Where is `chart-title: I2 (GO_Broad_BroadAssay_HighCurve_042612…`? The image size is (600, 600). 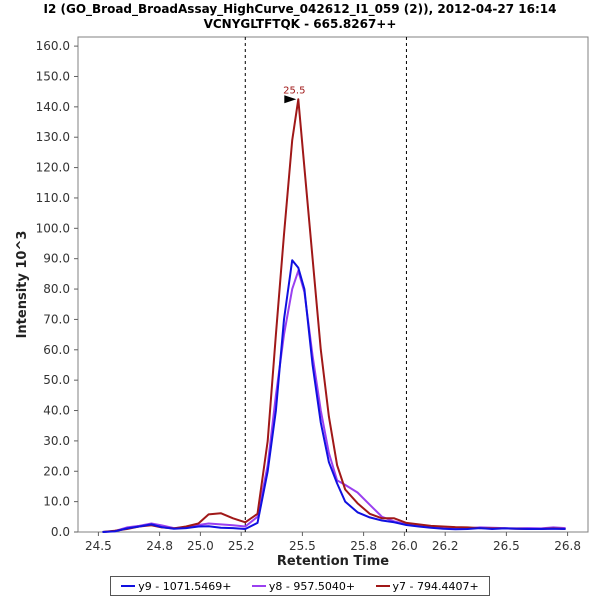 chart-title: I2 (GO_Broad_BroadAssay_HighCurve_042612… is located at coordinates (300, 9).